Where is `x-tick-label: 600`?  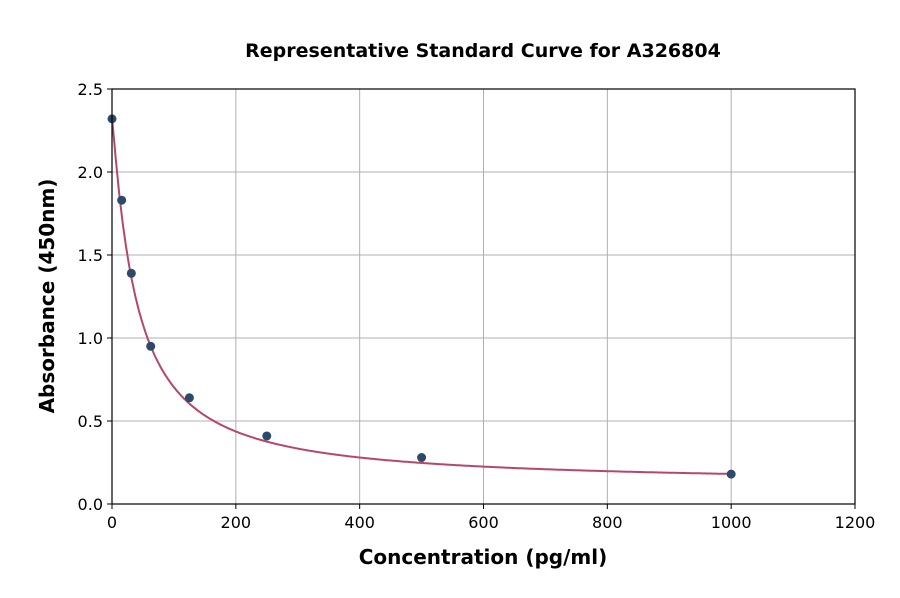
x-tick-label: 600 is located at coordinates (483, 522).